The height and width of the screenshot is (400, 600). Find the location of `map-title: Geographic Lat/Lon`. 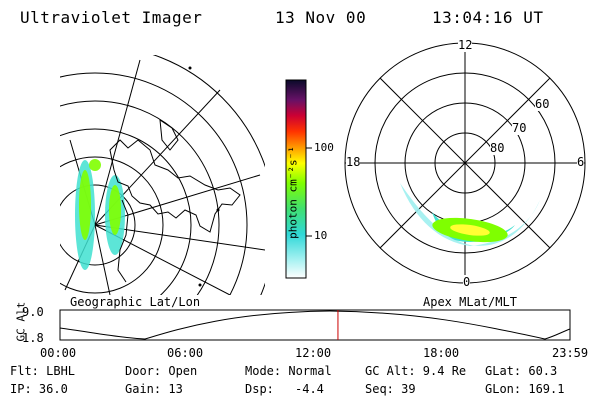

map-title: Geographic Lat/Lon is located at coordinates (135, 302).